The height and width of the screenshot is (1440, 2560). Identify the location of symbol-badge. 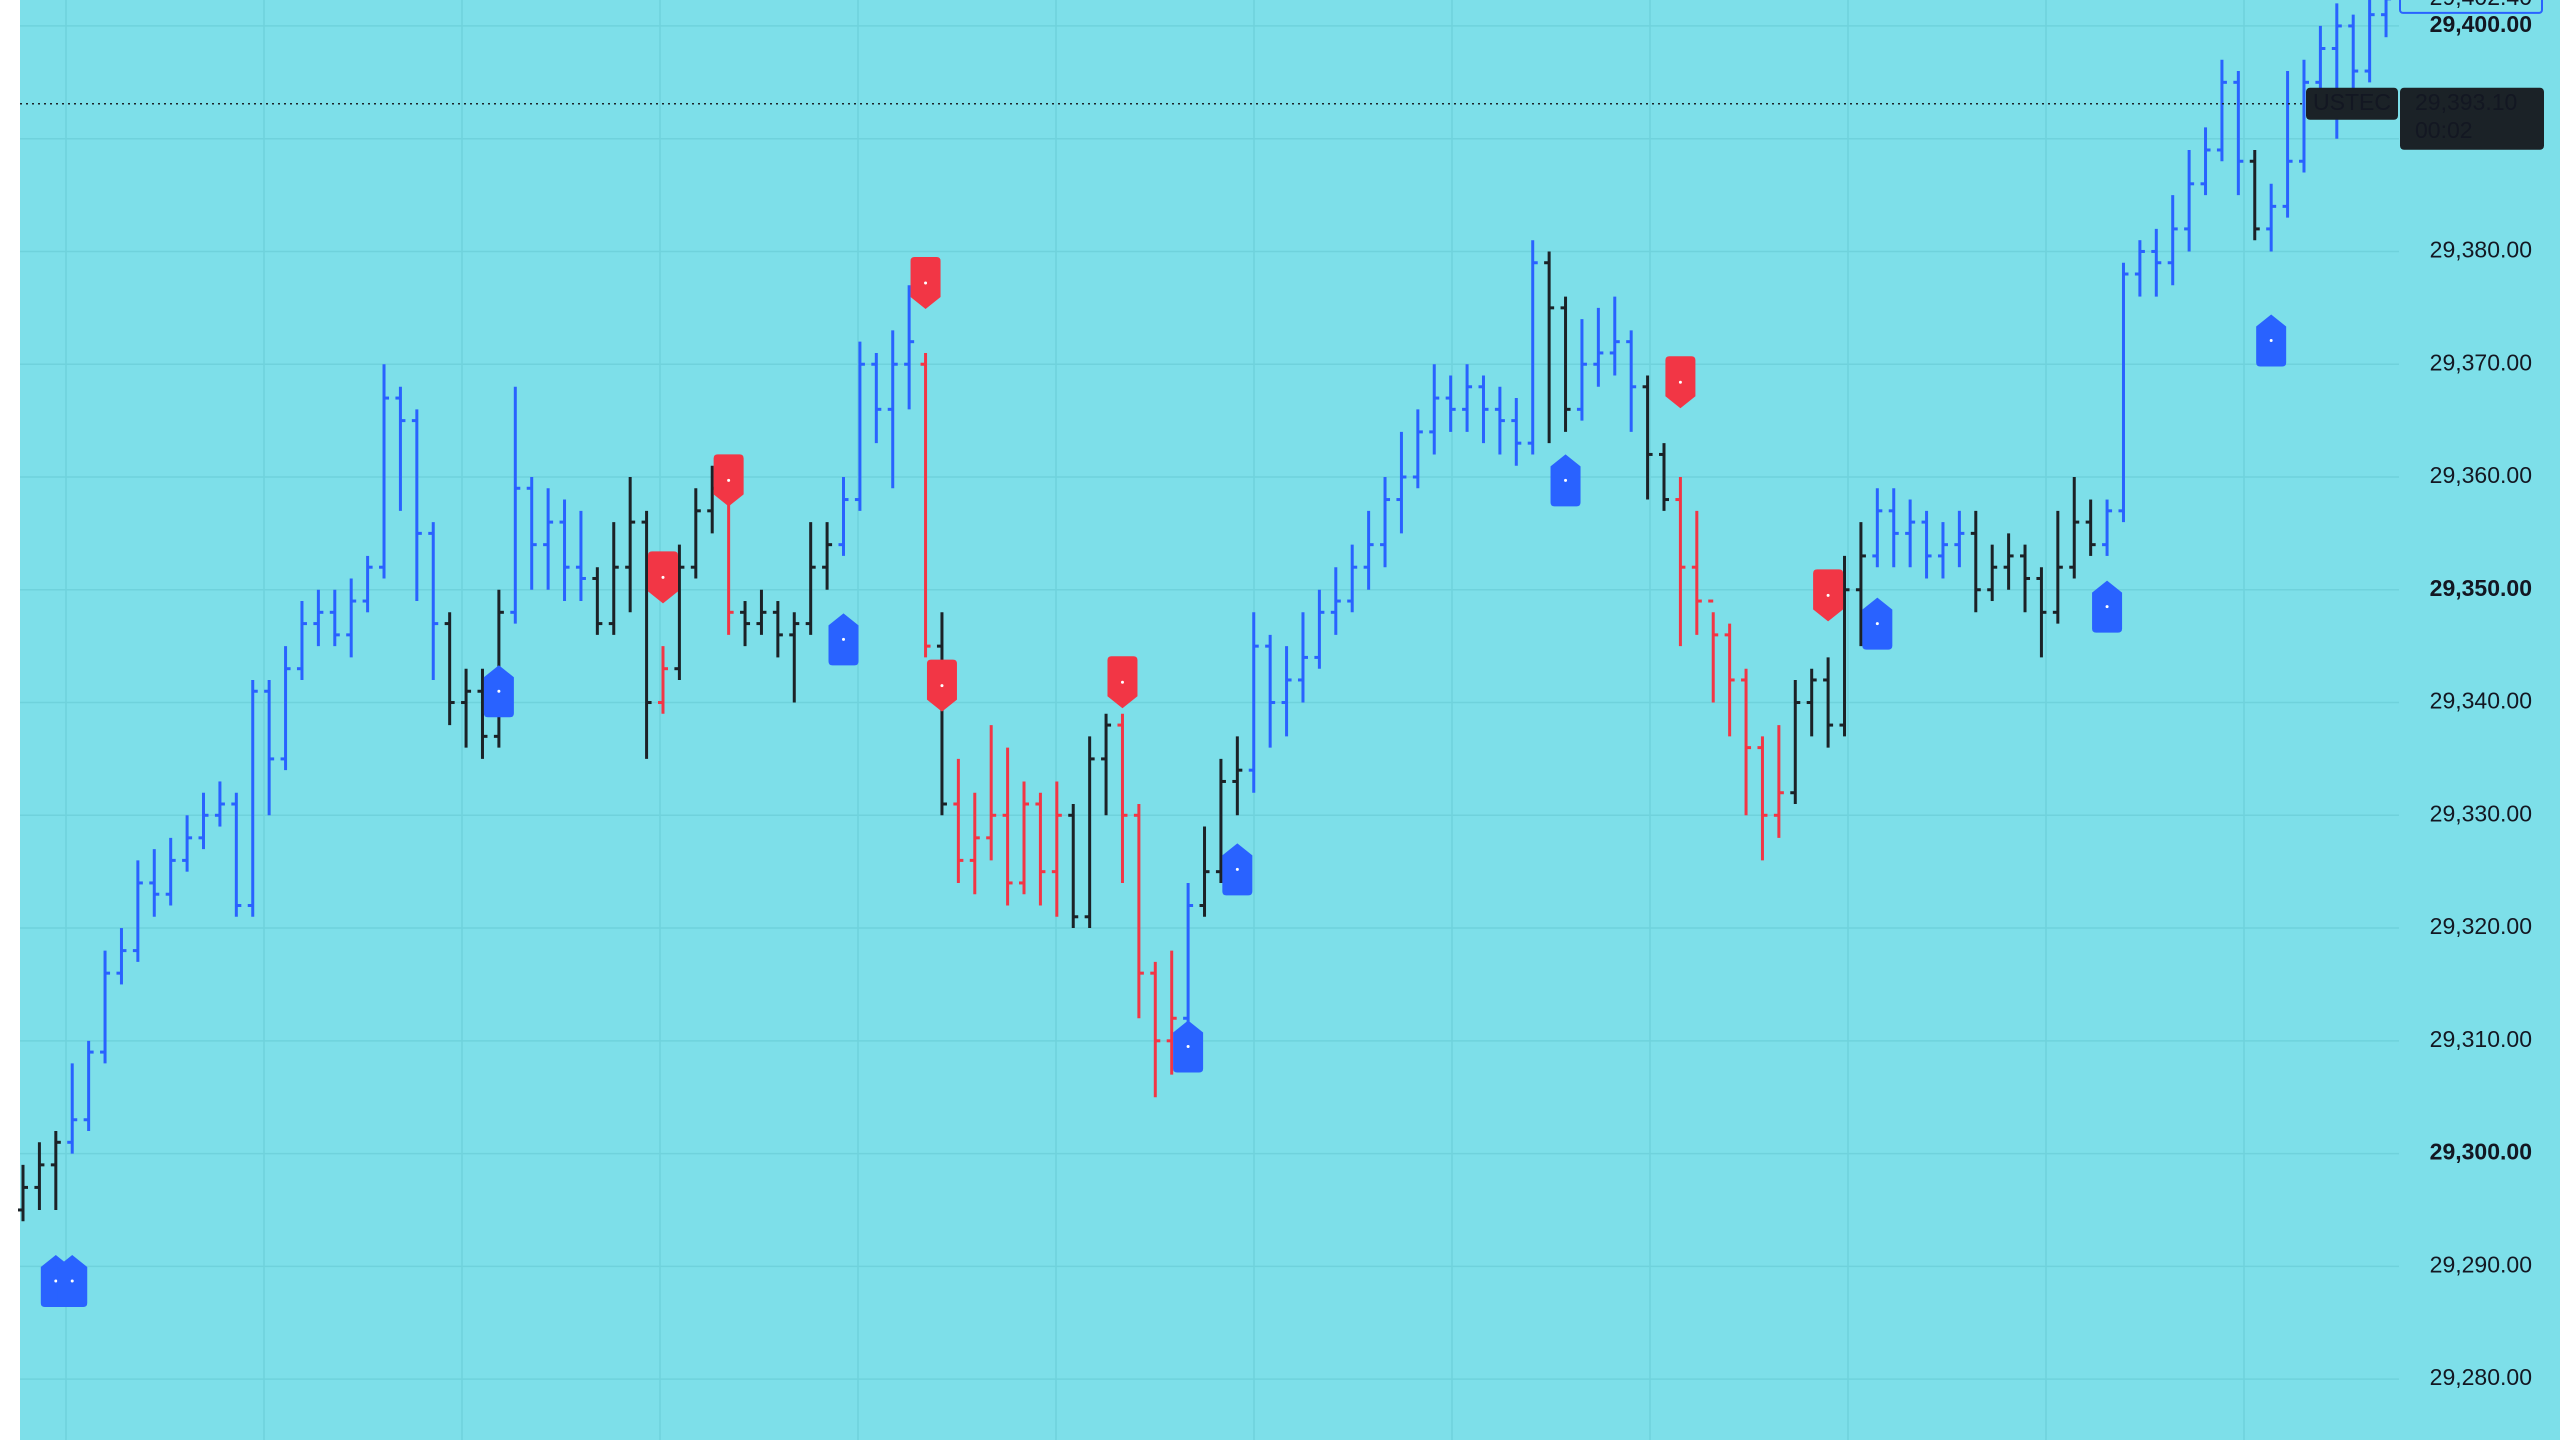
(2352, 103).